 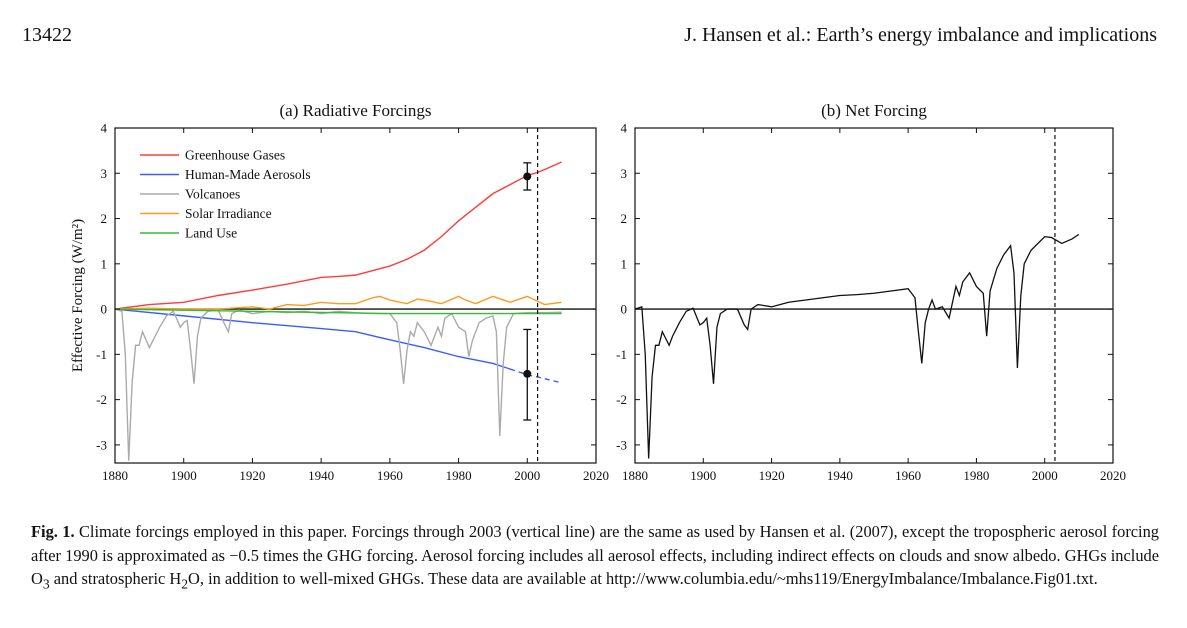 What do you see at coordinates (624, 263) in the screenshot?
I see `y-tick-label-b-4: 1` at bounding box center [624, 263].